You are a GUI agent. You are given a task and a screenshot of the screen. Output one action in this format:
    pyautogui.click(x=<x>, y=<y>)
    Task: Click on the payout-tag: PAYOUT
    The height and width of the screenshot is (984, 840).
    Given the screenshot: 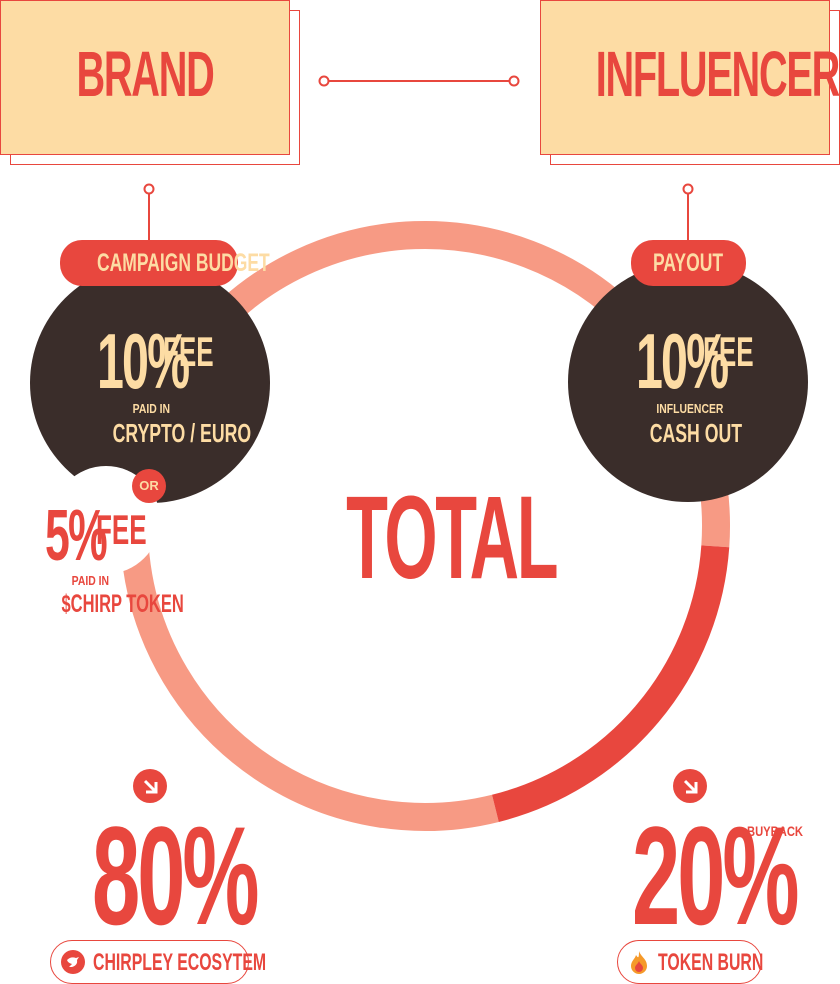 What is the action you would take?
    pyautogui.click(x=688, y=263)
    